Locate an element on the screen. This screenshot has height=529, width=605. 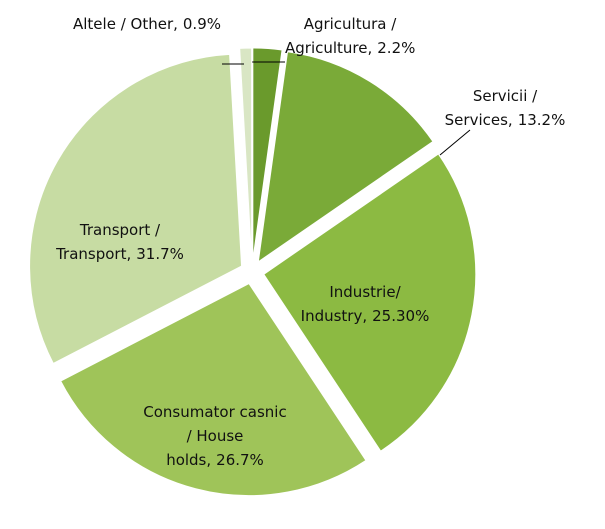
value-label: 31.7% is located at coordinates (160, 254).